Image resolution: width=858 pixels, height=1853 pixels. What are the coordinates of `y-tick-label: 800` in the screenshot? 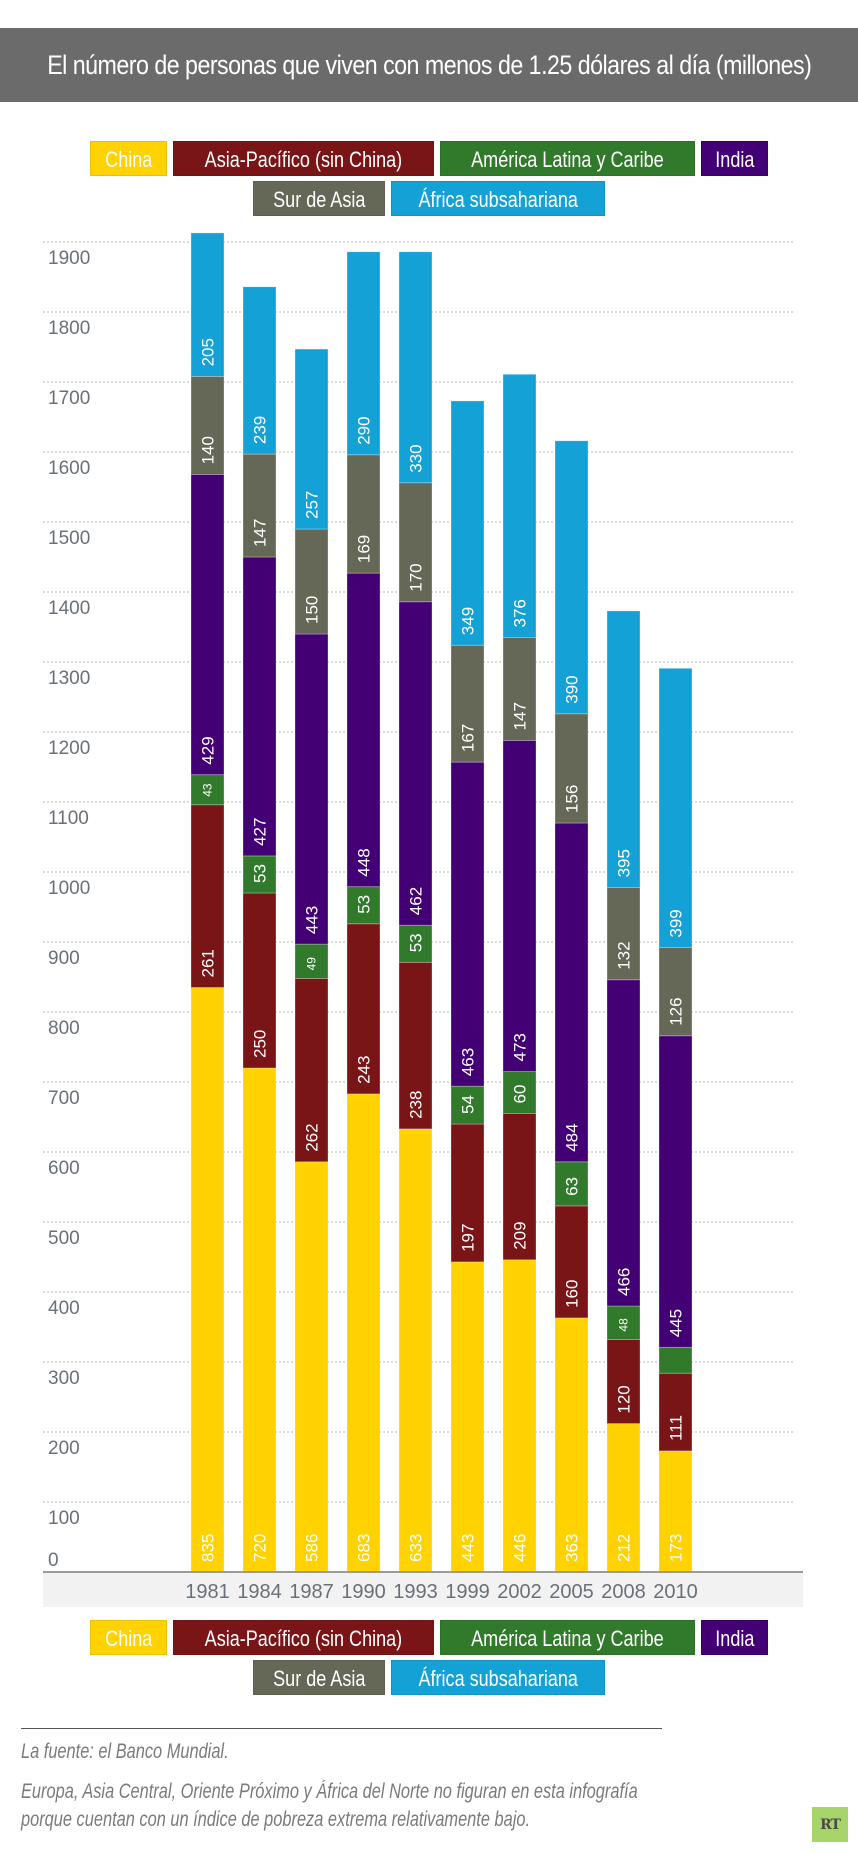 It's located at (64, 1028).